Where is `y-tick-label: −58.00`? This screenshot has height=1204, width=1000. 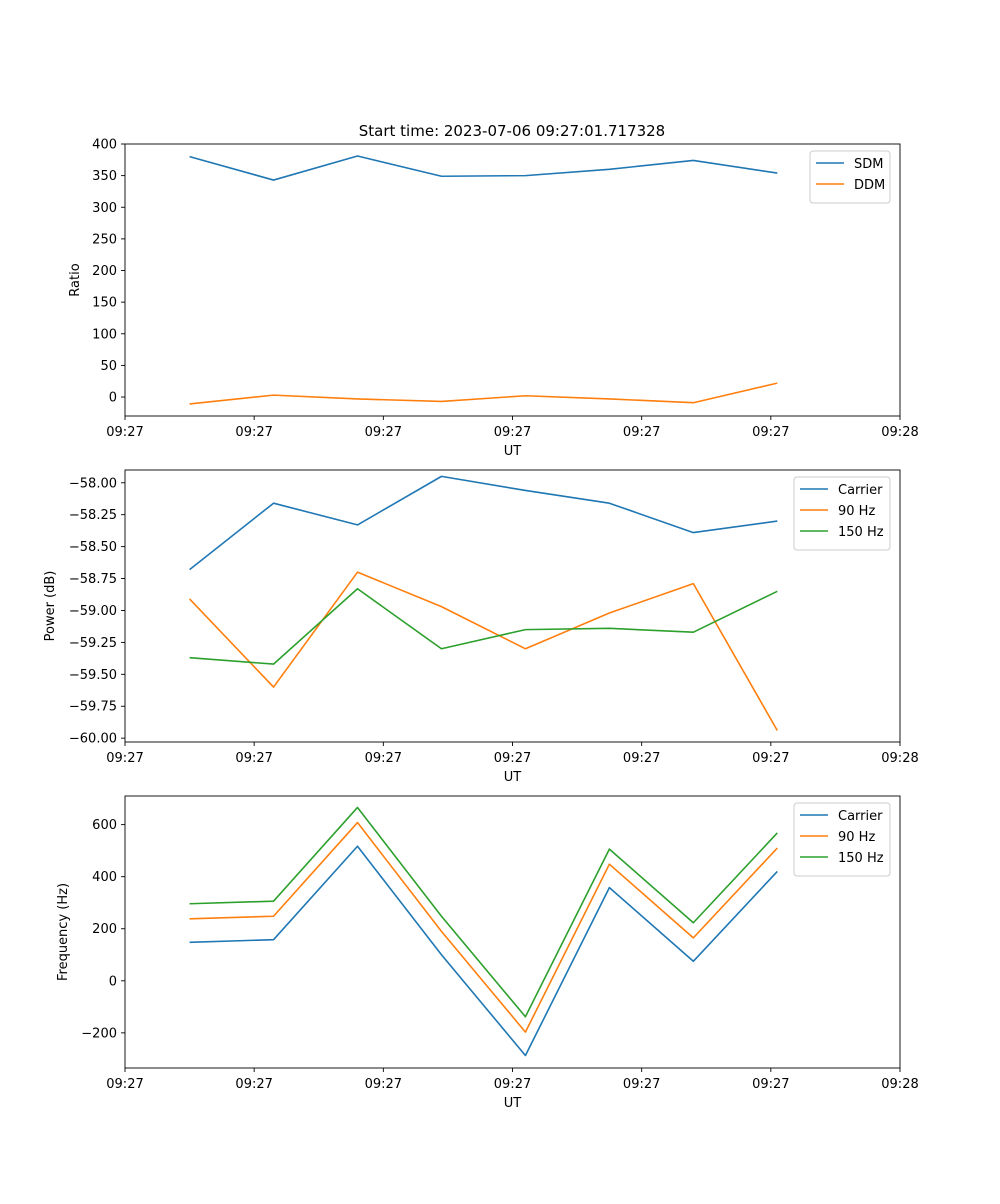 y-tick-label: −58.00 is located at coordinates (93, 483).